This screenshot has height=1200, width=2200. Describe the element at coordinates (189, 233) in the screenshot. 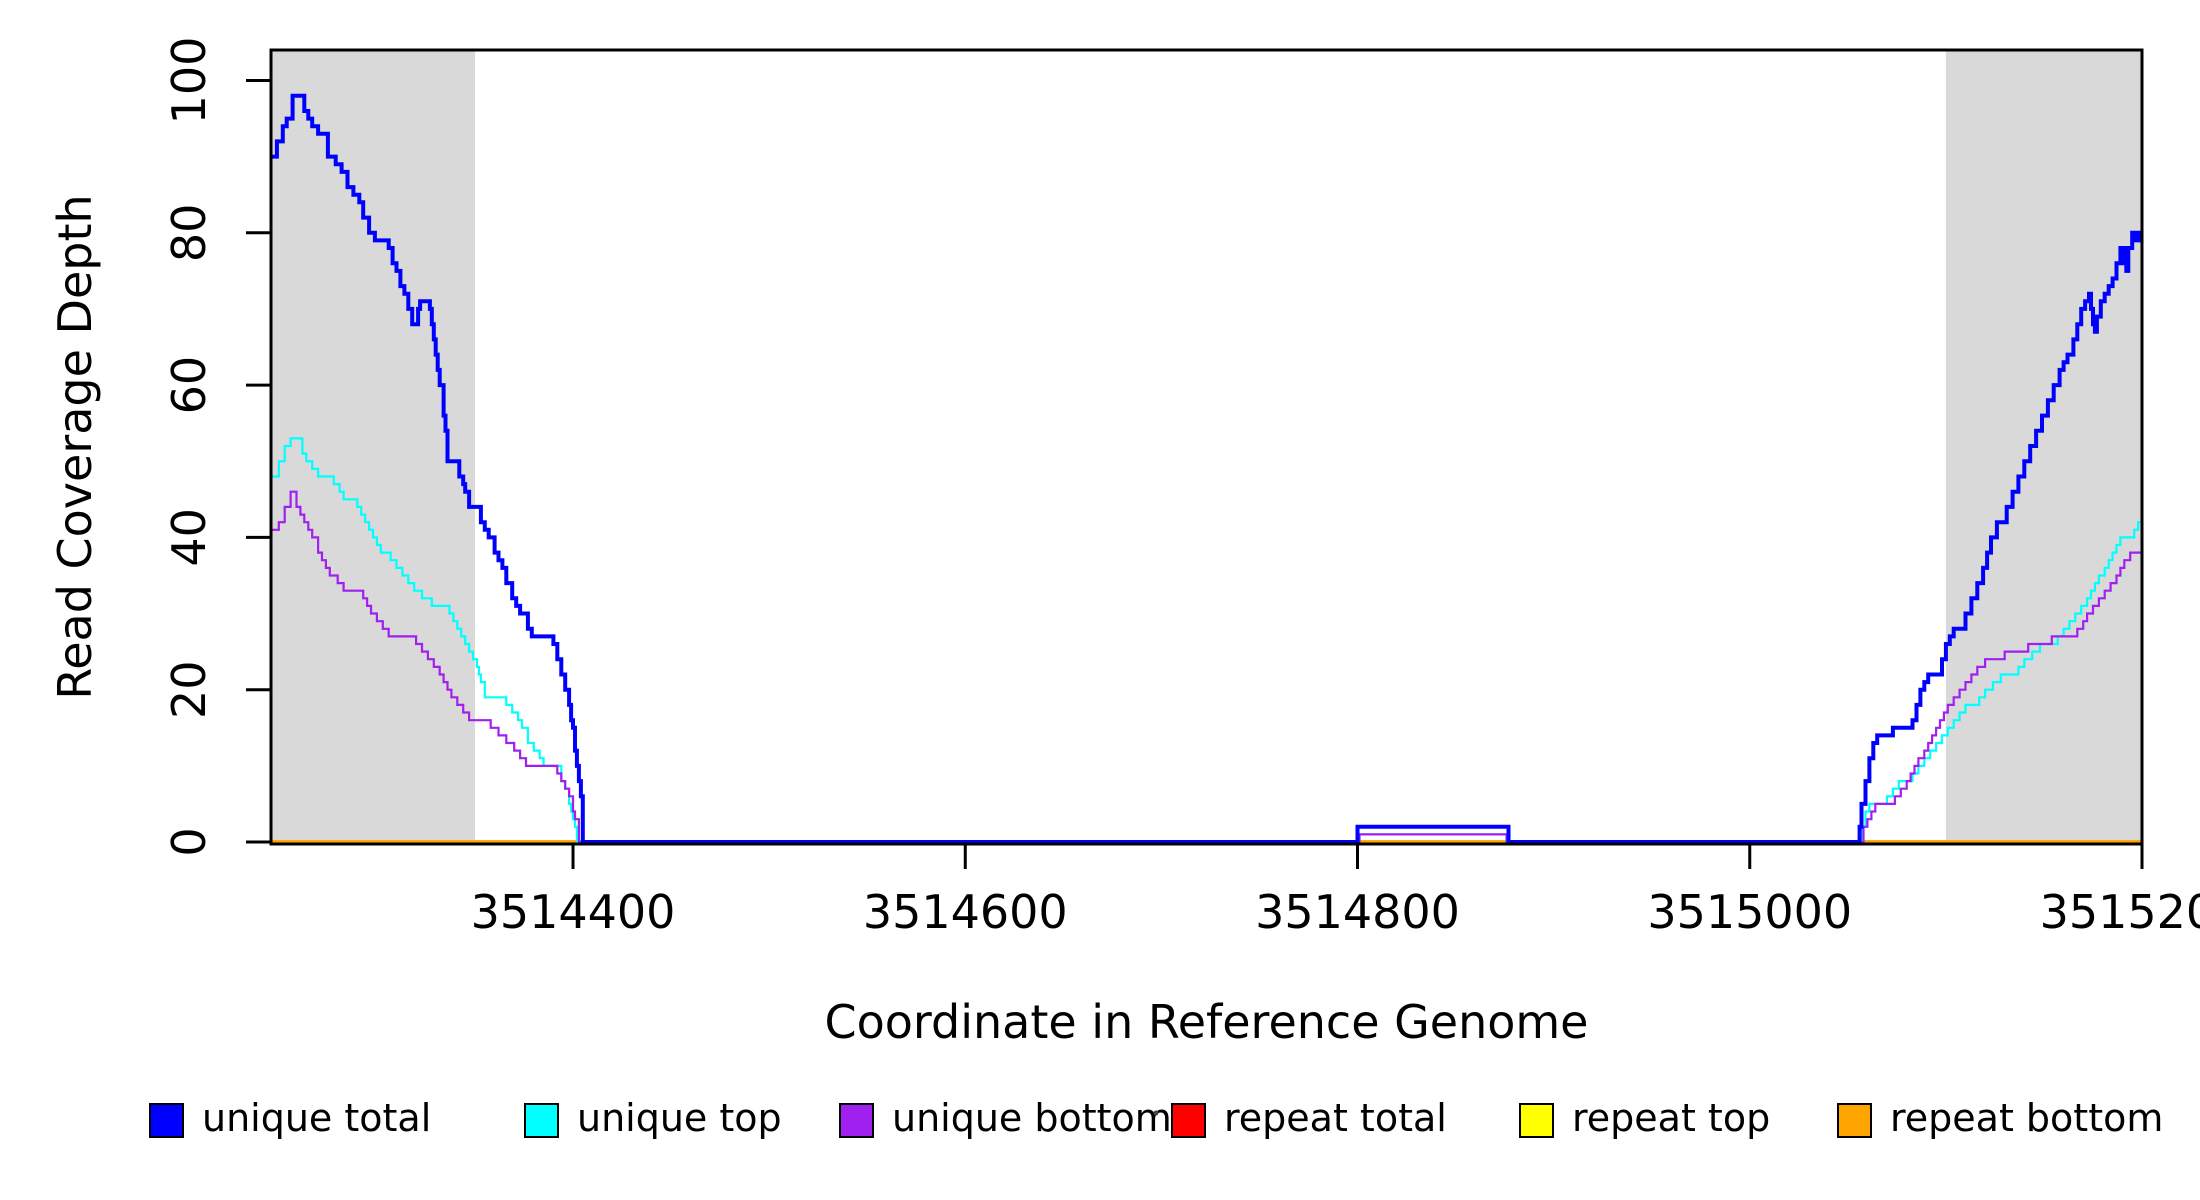

I see `y-tick-label: 80` at that location.